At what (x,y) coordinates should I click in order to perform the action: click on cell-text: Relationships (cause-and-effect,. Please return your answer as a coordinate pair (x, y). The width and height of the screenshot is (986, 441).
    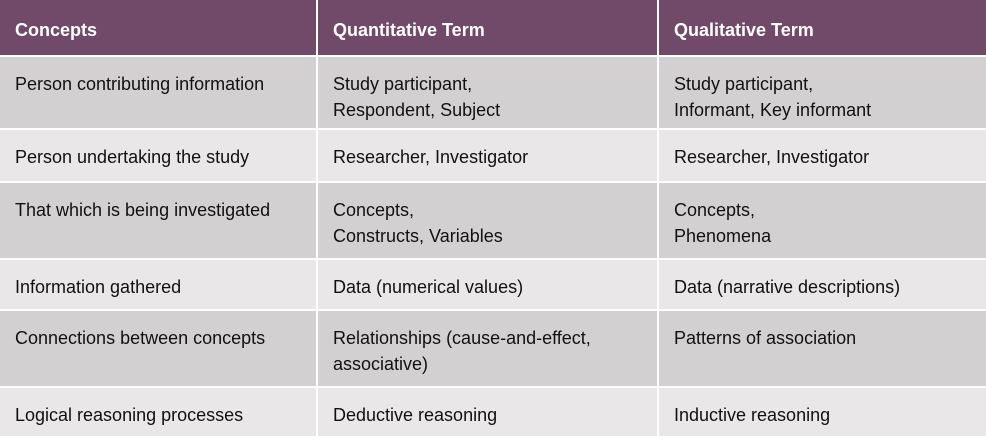
    Looking at the image, I should click on (462, 338).